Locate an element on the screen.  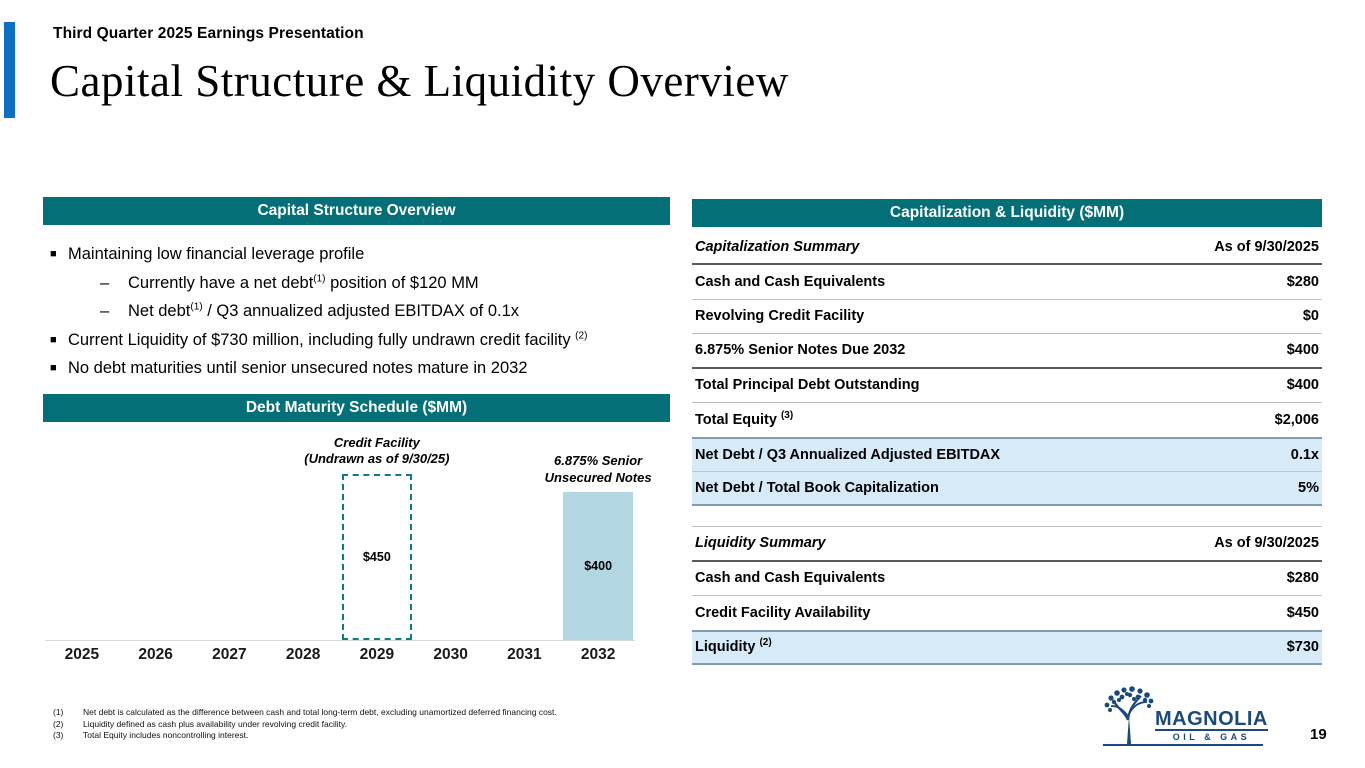
section-header-label: Capitalization & Liquidity ($MM) is located at coordinates (1007, 212).